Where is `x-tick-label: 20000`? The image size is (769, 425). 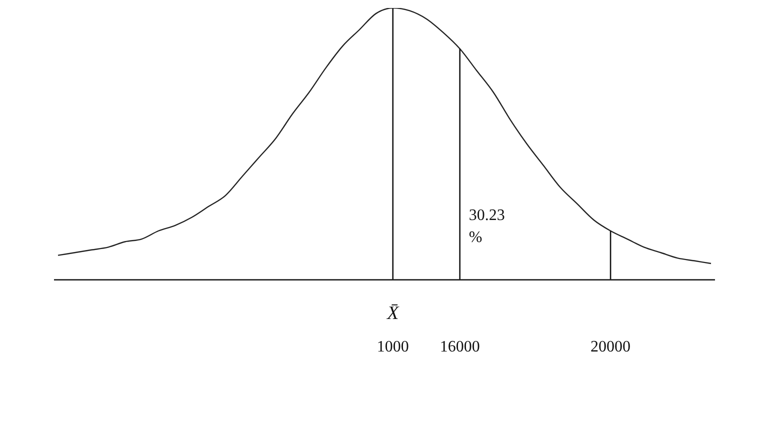
x-tick-label: 20000 is located at coordinates (610, 347).